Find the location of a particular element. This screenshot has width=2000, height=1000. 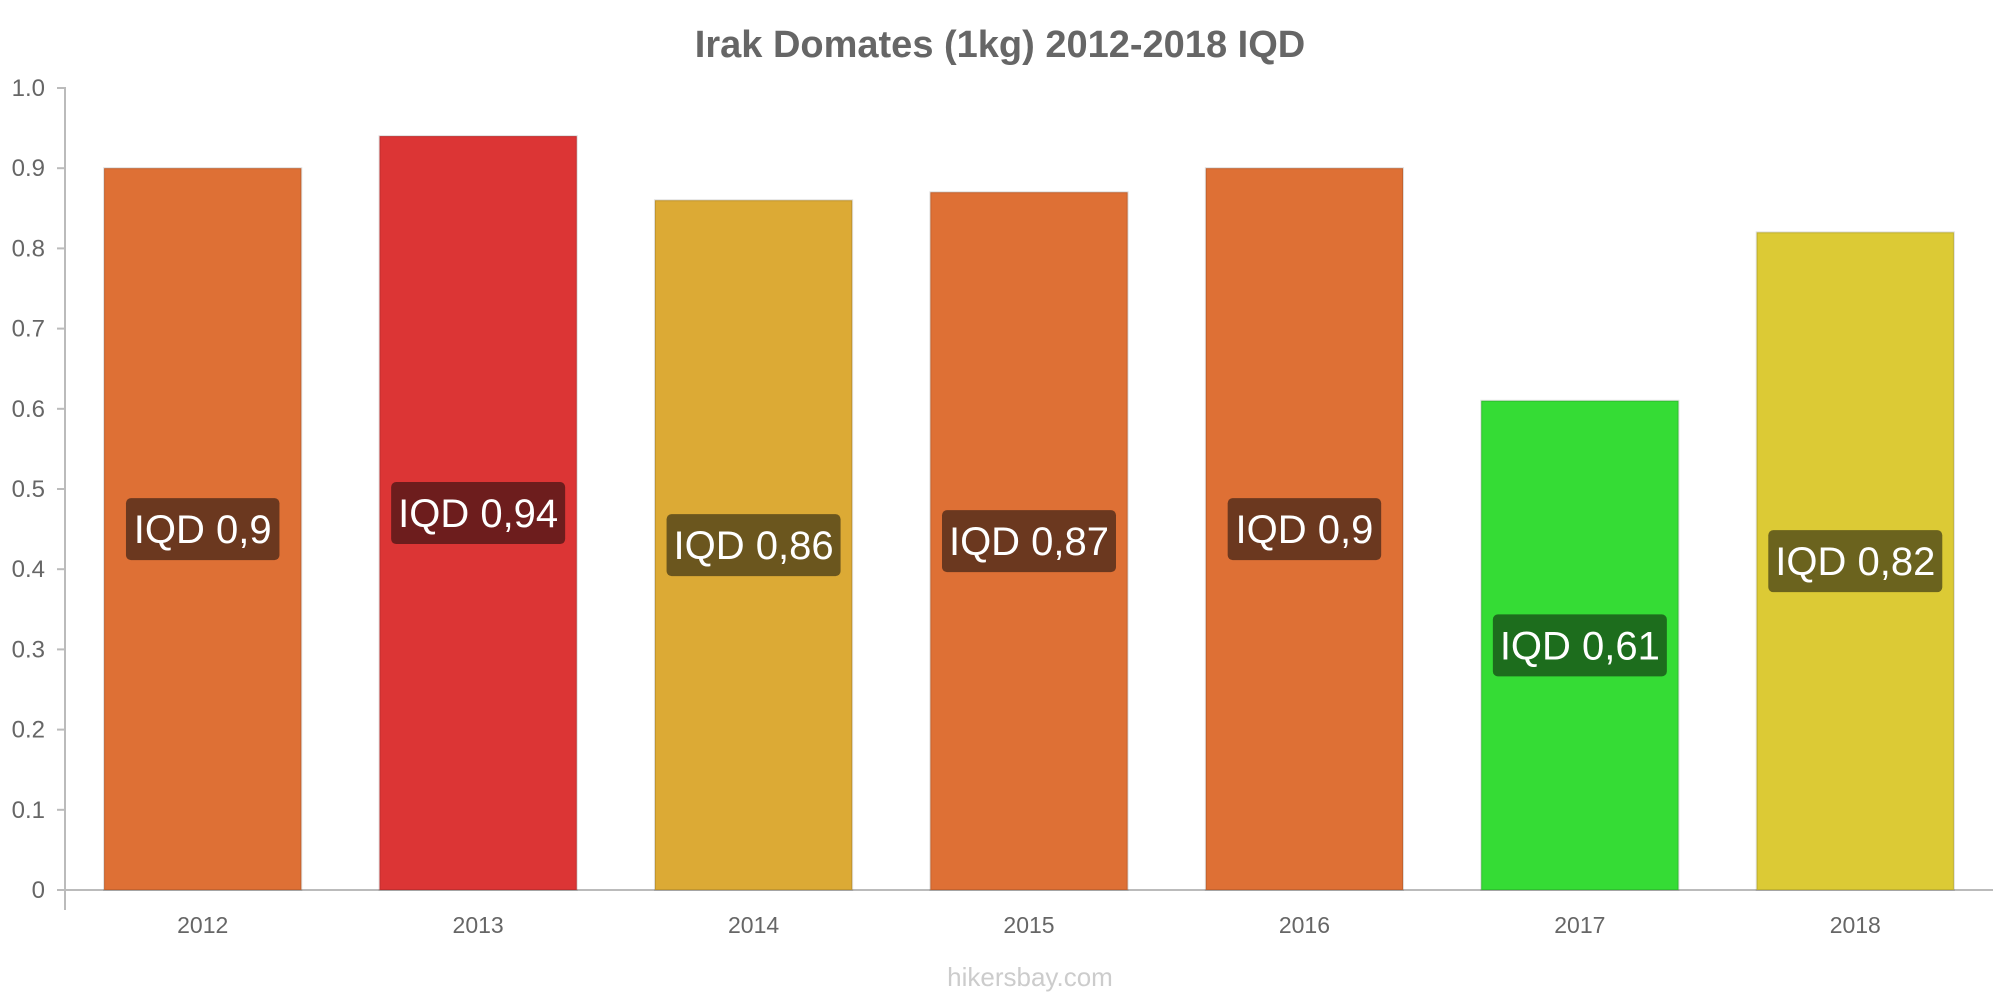

x-tick-label: 2012 is located at coordinates (202, 925).